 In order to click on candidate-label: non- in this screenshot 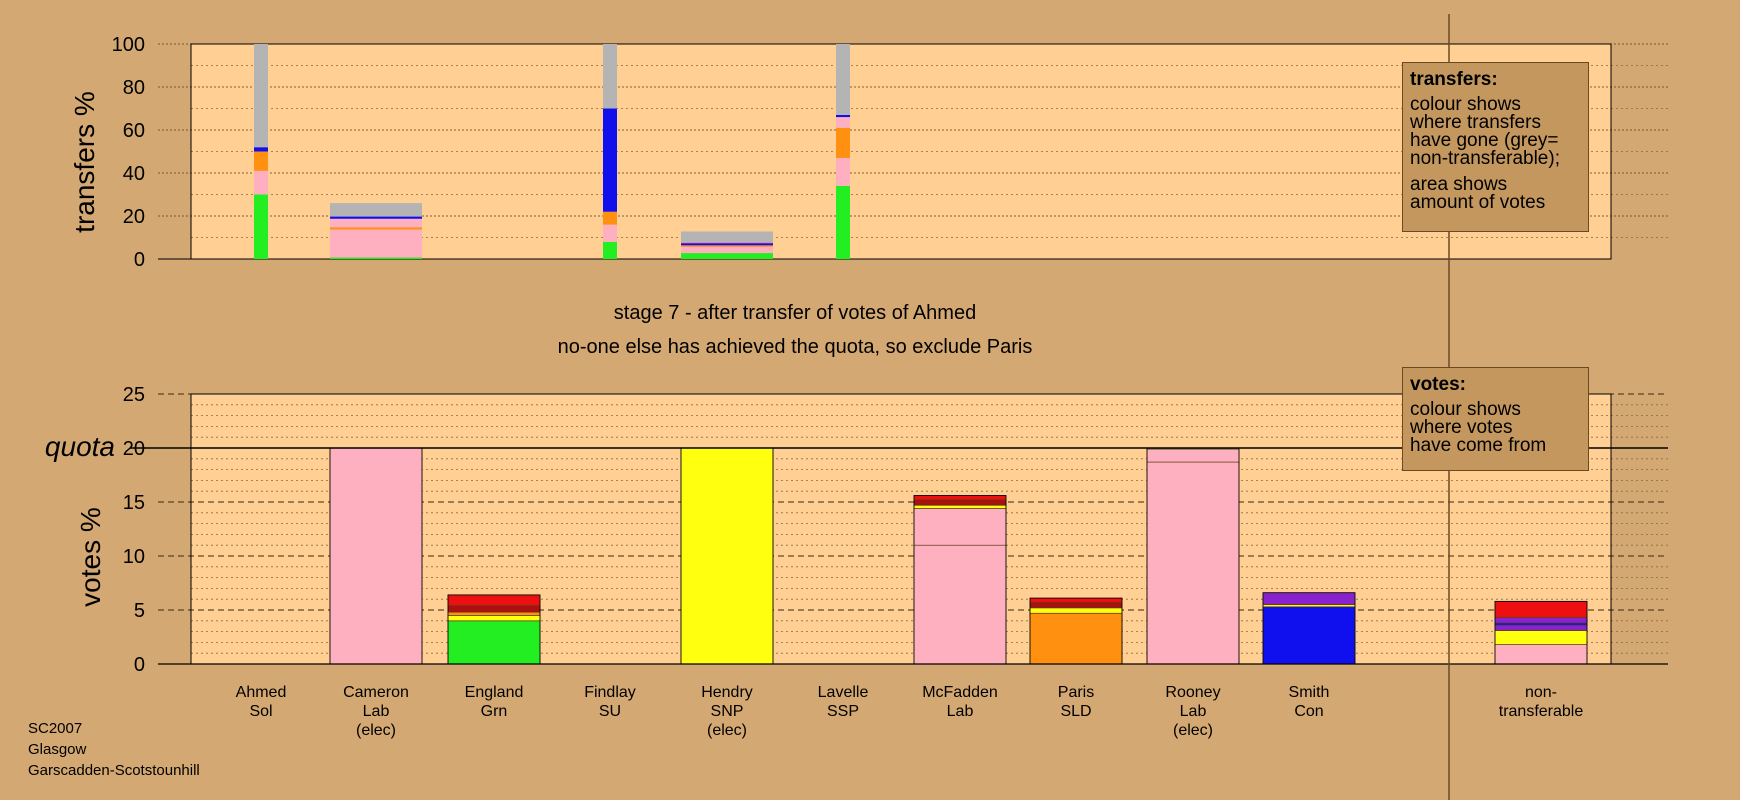, I will do `click(1541, 692)`.